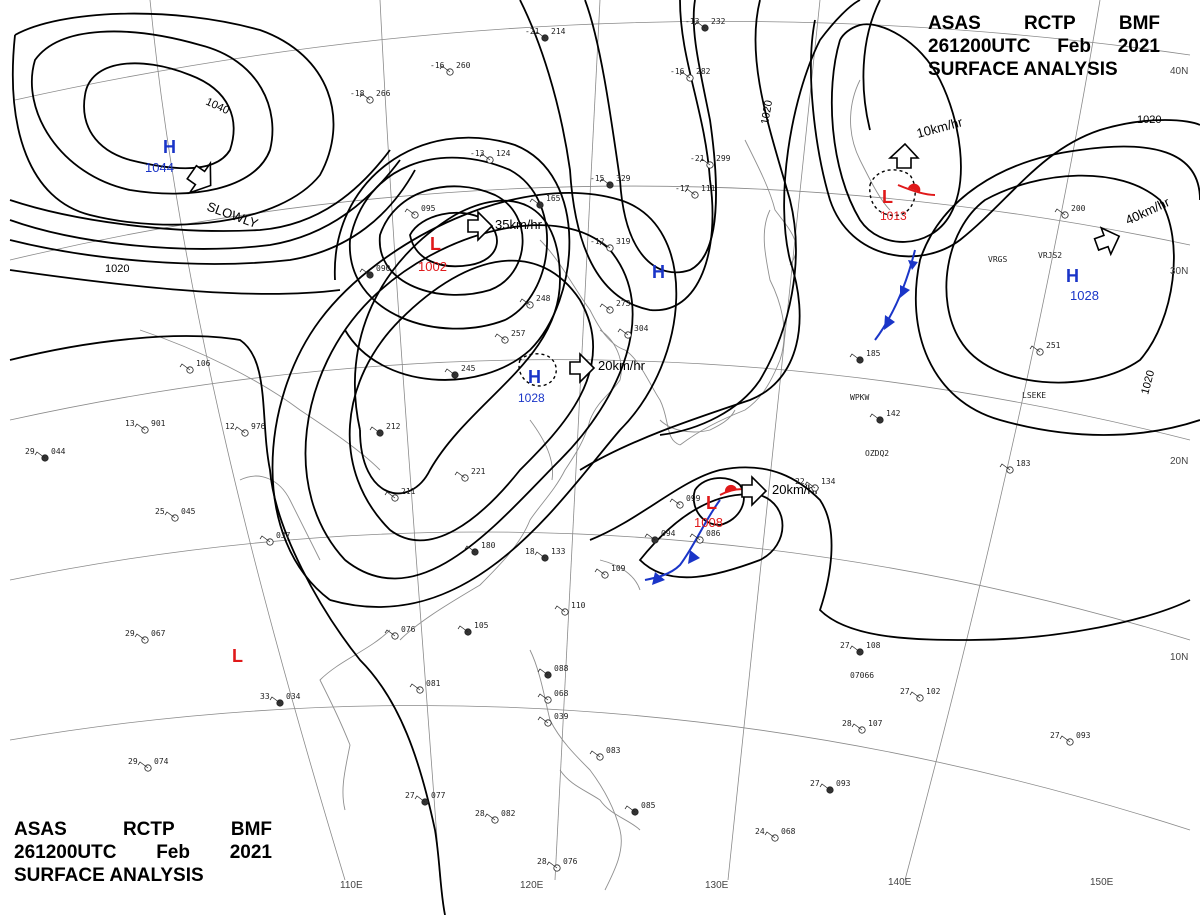 The width and height of the screenshot is (1200, 915). I want to click on station-plot: 12 976, so click(245, 429).